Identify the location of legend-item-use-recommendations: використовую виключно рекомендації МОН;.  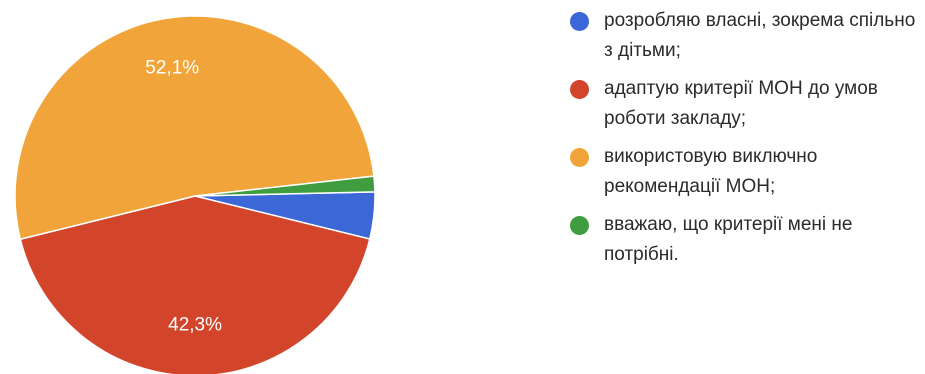
(743, 172).